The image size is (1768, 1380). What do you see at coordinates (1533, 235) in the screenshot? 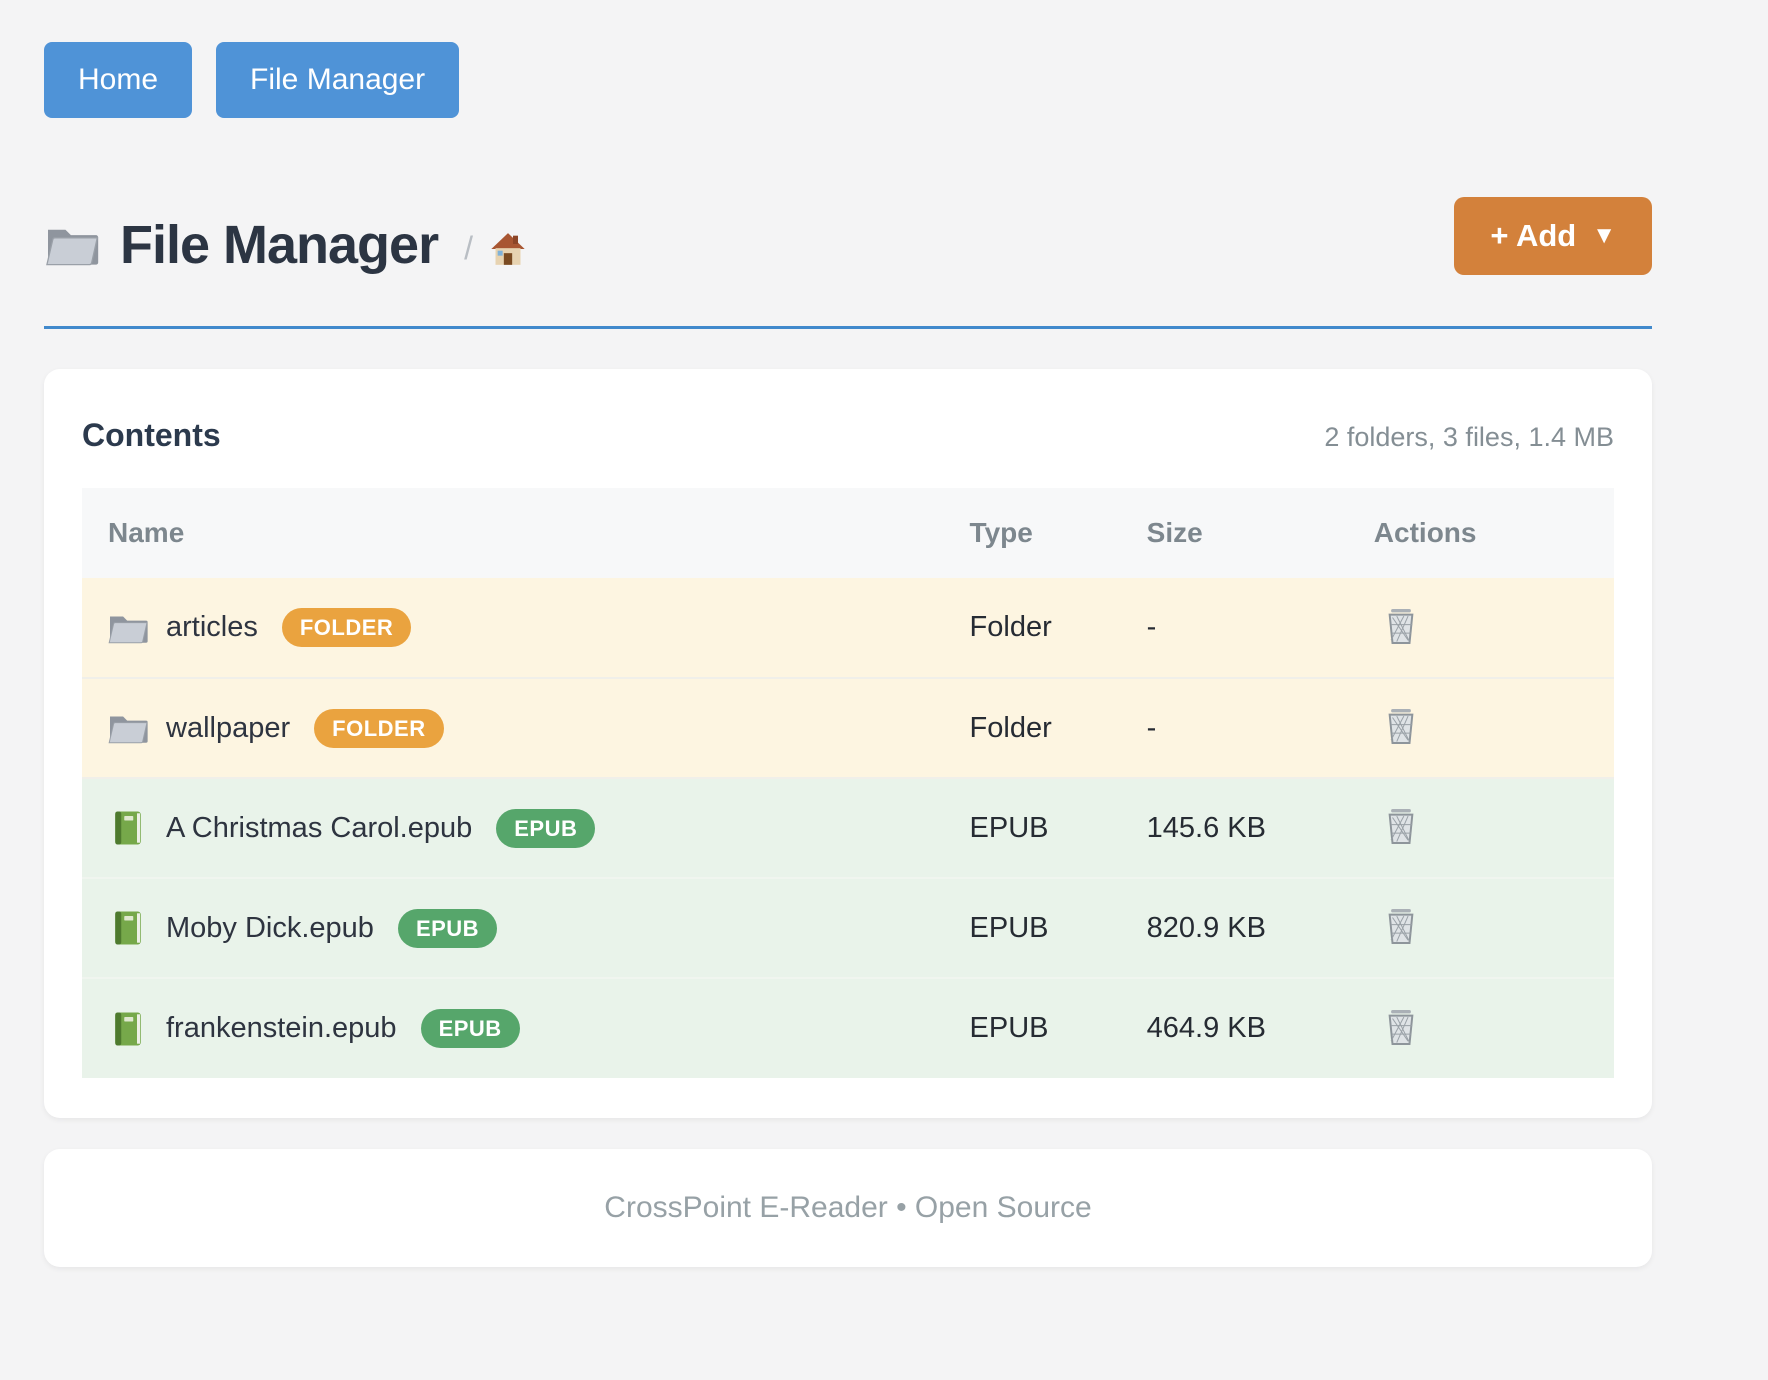
I see `add-button-label: + Add` at bounding box center [1533, 235].